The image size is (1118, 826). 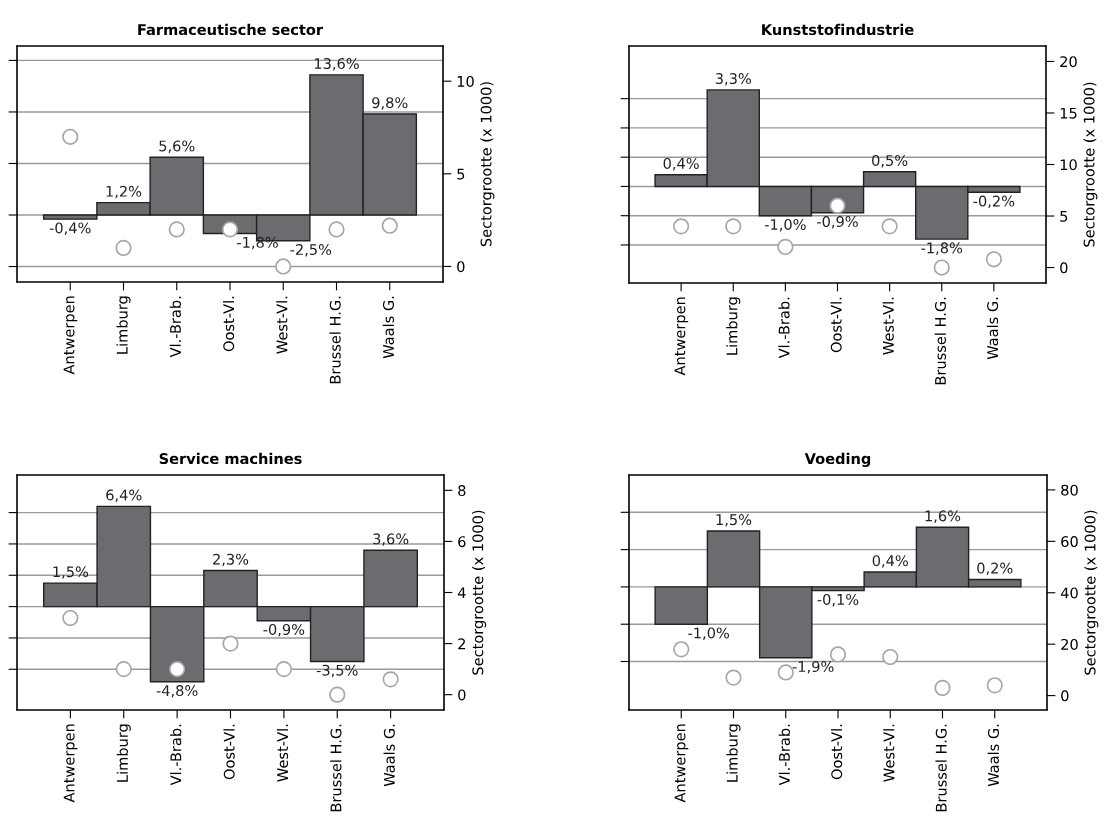 What do you see at coordinates (391, 539) in the screenshot?
I see `data-label: 3,6%` at bounding box center [391, 539].